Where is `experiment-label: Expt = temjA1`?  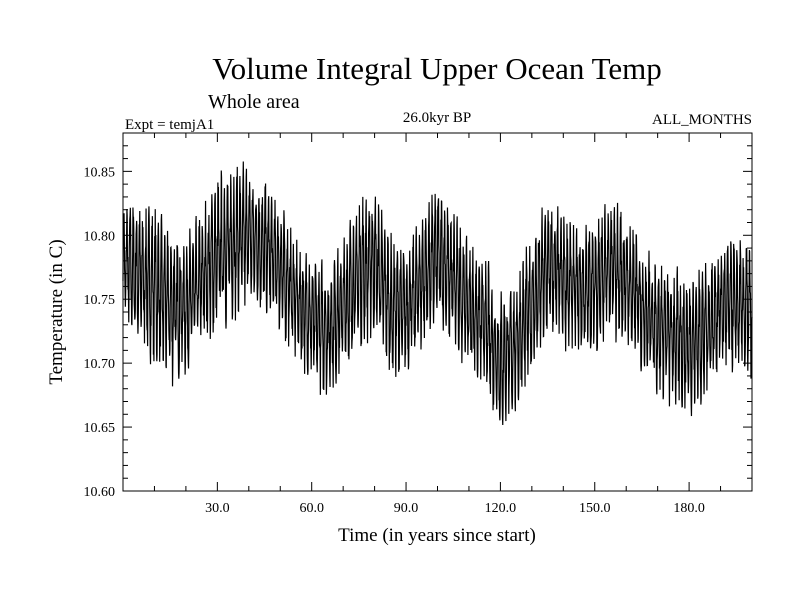 experiment-label: Expt = temjA1 is located at coordinates (169, 125).